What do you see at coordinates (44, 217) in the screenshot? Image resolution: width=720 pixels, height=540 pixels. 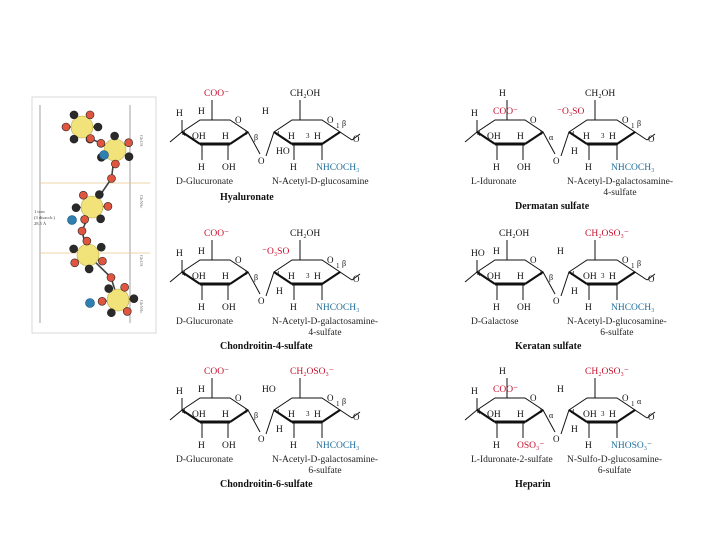 I see `turn-label-2: (3 disacch.)` at bounding box center [44, 217].